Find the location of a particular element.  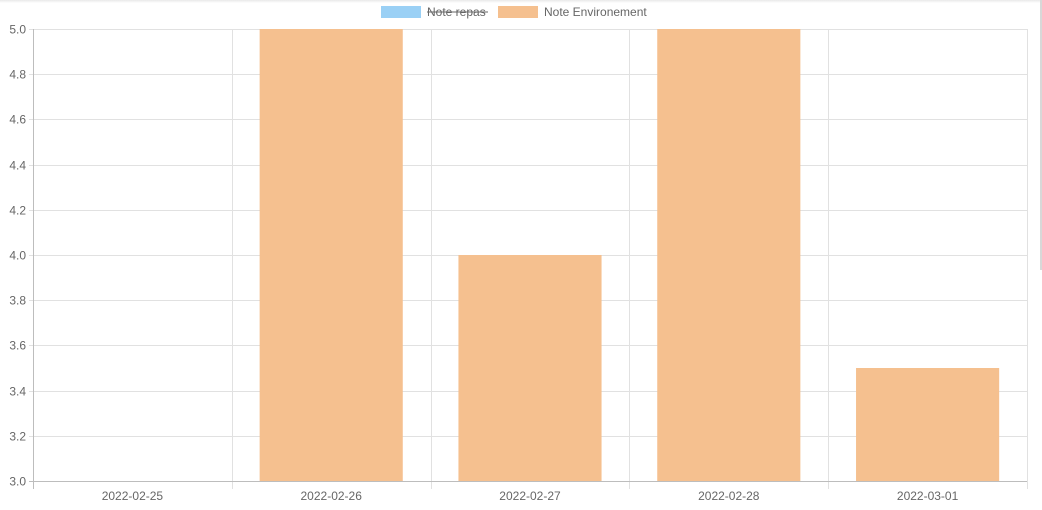

y-tick-label: 3.4 is located at coordinates (17, 392).